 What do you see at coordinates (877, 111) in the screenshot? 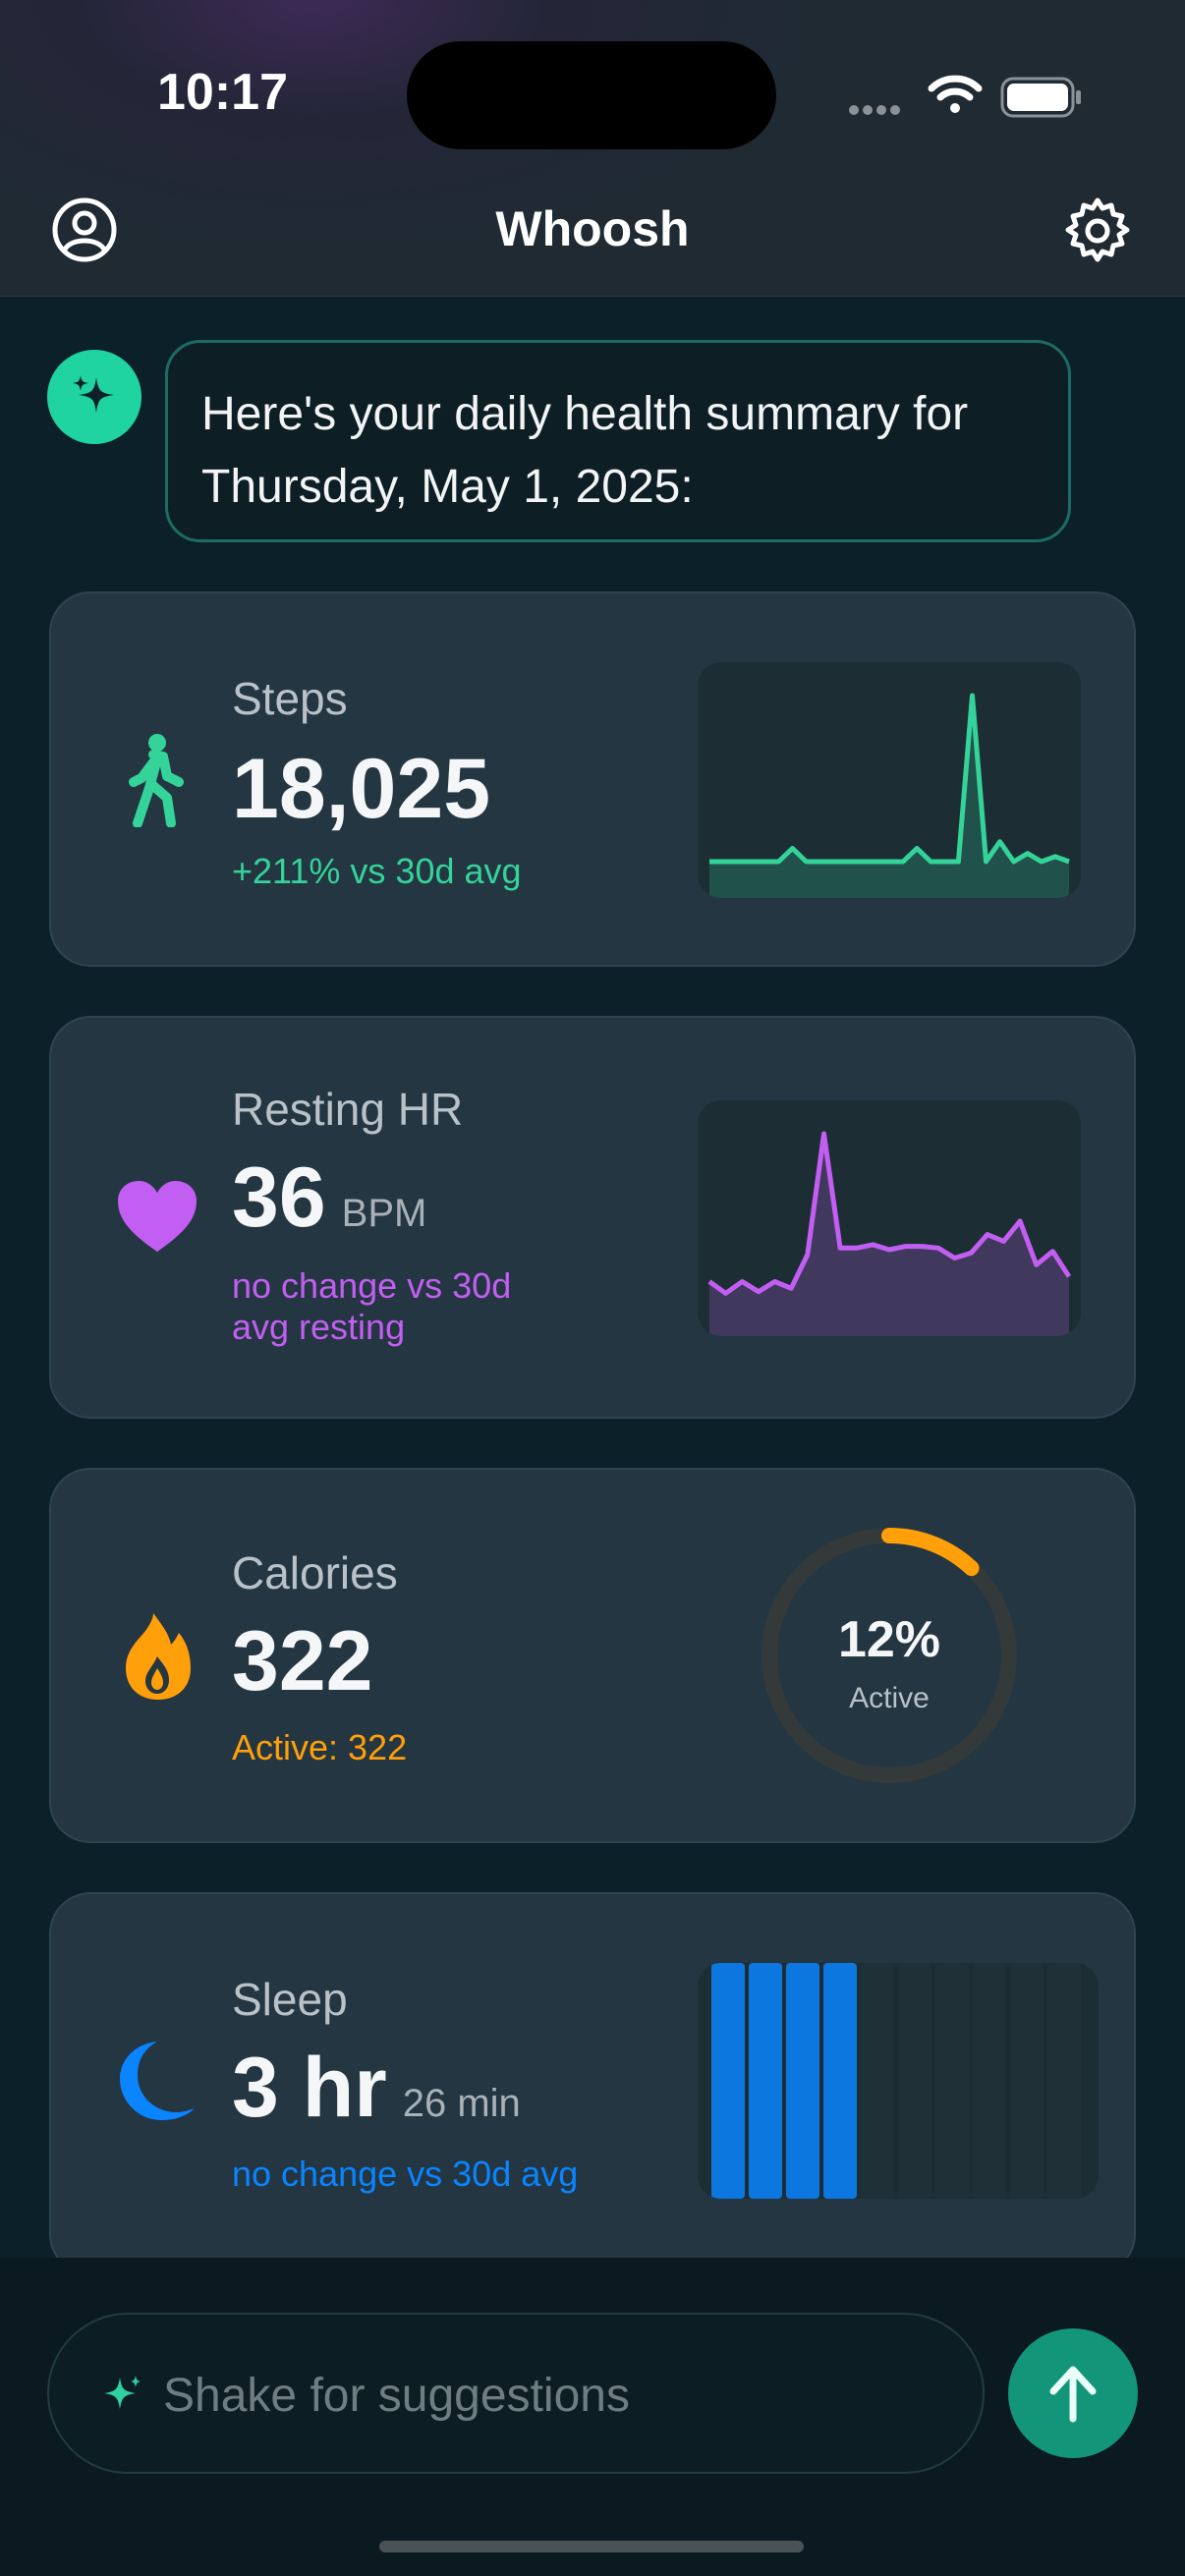
I see `cellular-signal-icon` at bounding box center [877, 111].